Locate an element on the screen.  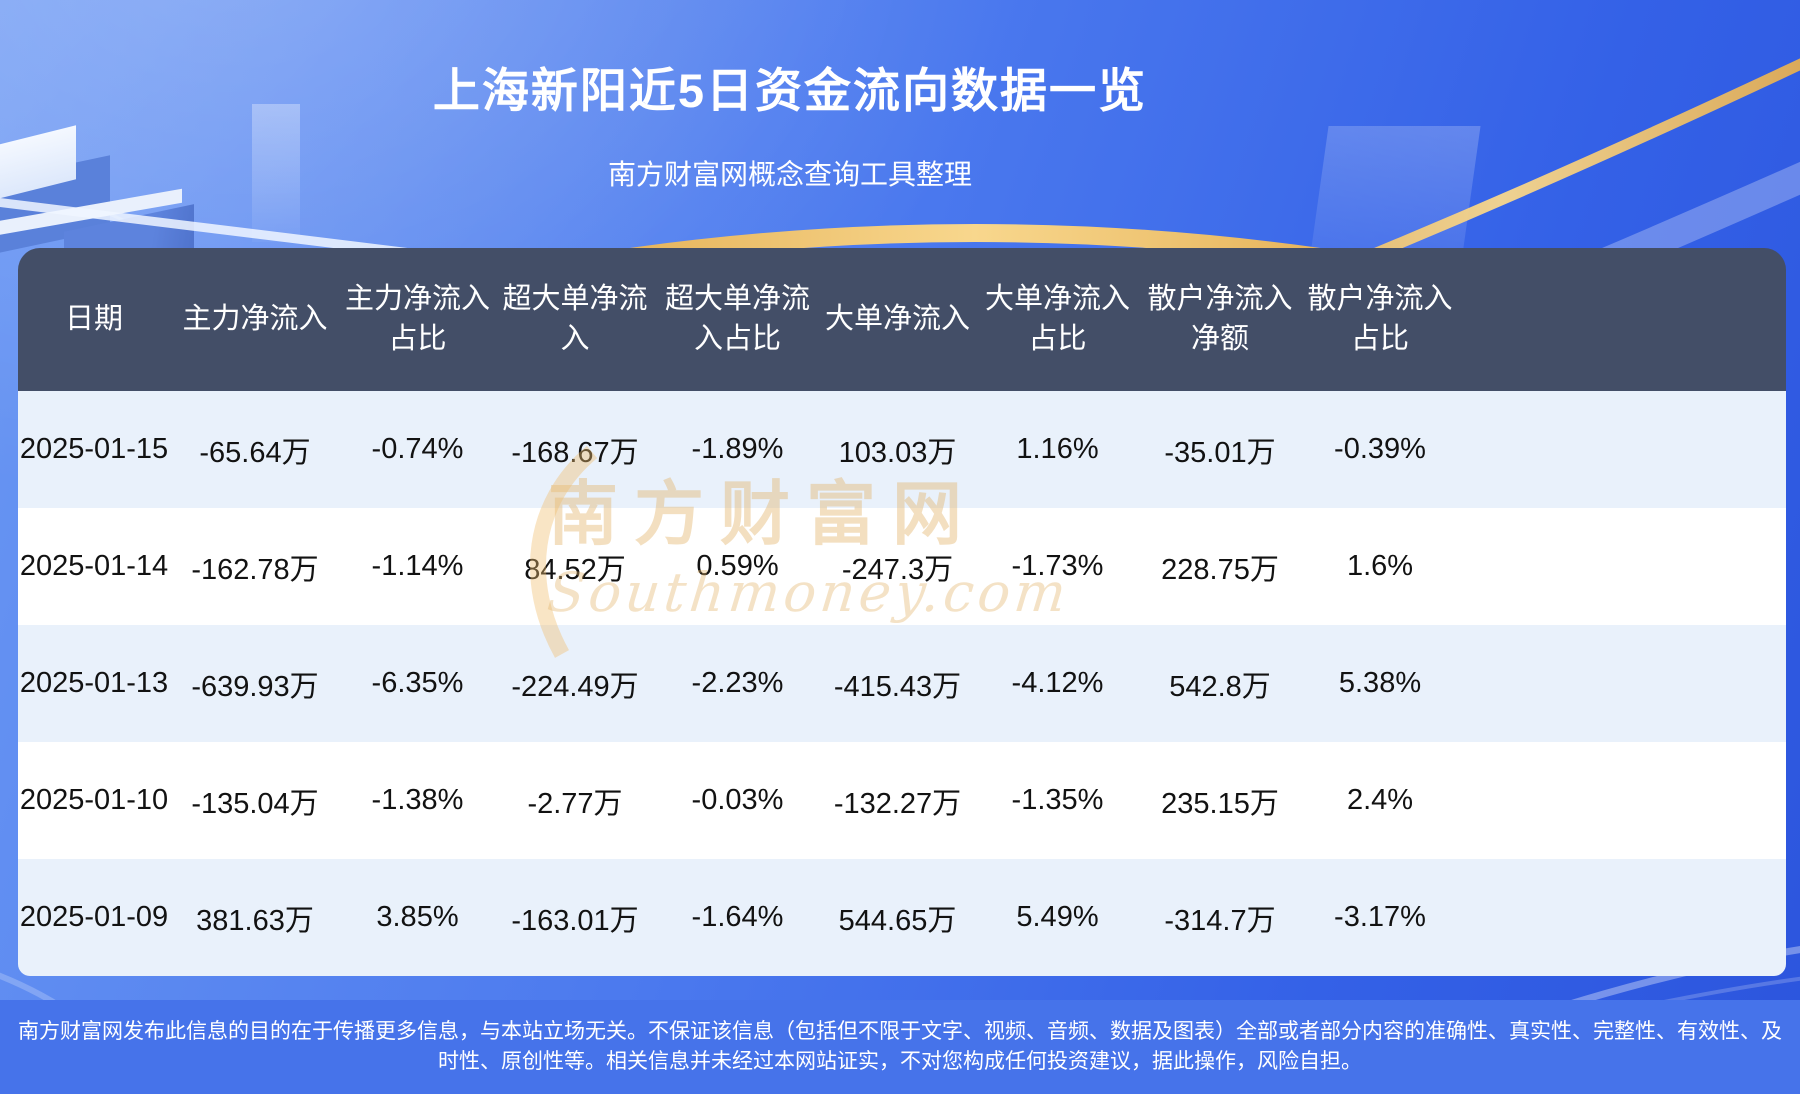
table-cell: -0.03% is located at coordinates (737, 800).